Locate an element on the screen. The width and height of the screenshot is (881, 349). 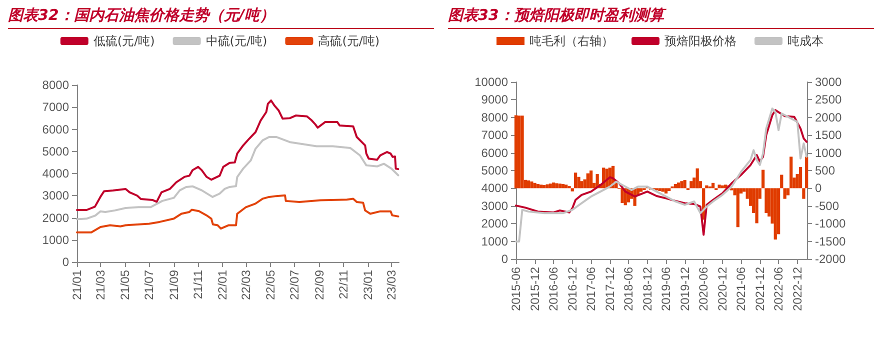
x-tick-label: 23/01 is located at coordinates (367, 285).